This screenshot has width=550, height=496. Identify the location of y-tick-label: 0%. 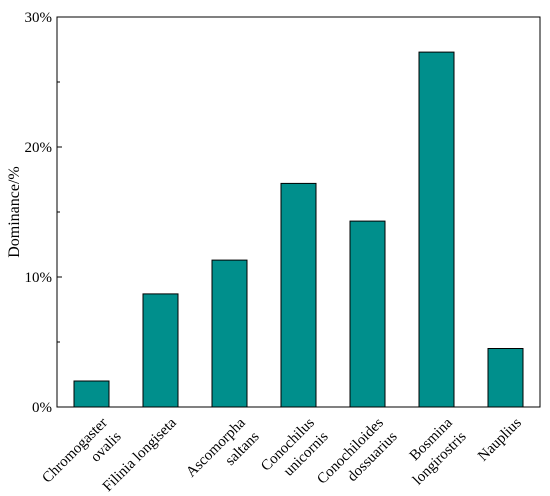
(42, 408).